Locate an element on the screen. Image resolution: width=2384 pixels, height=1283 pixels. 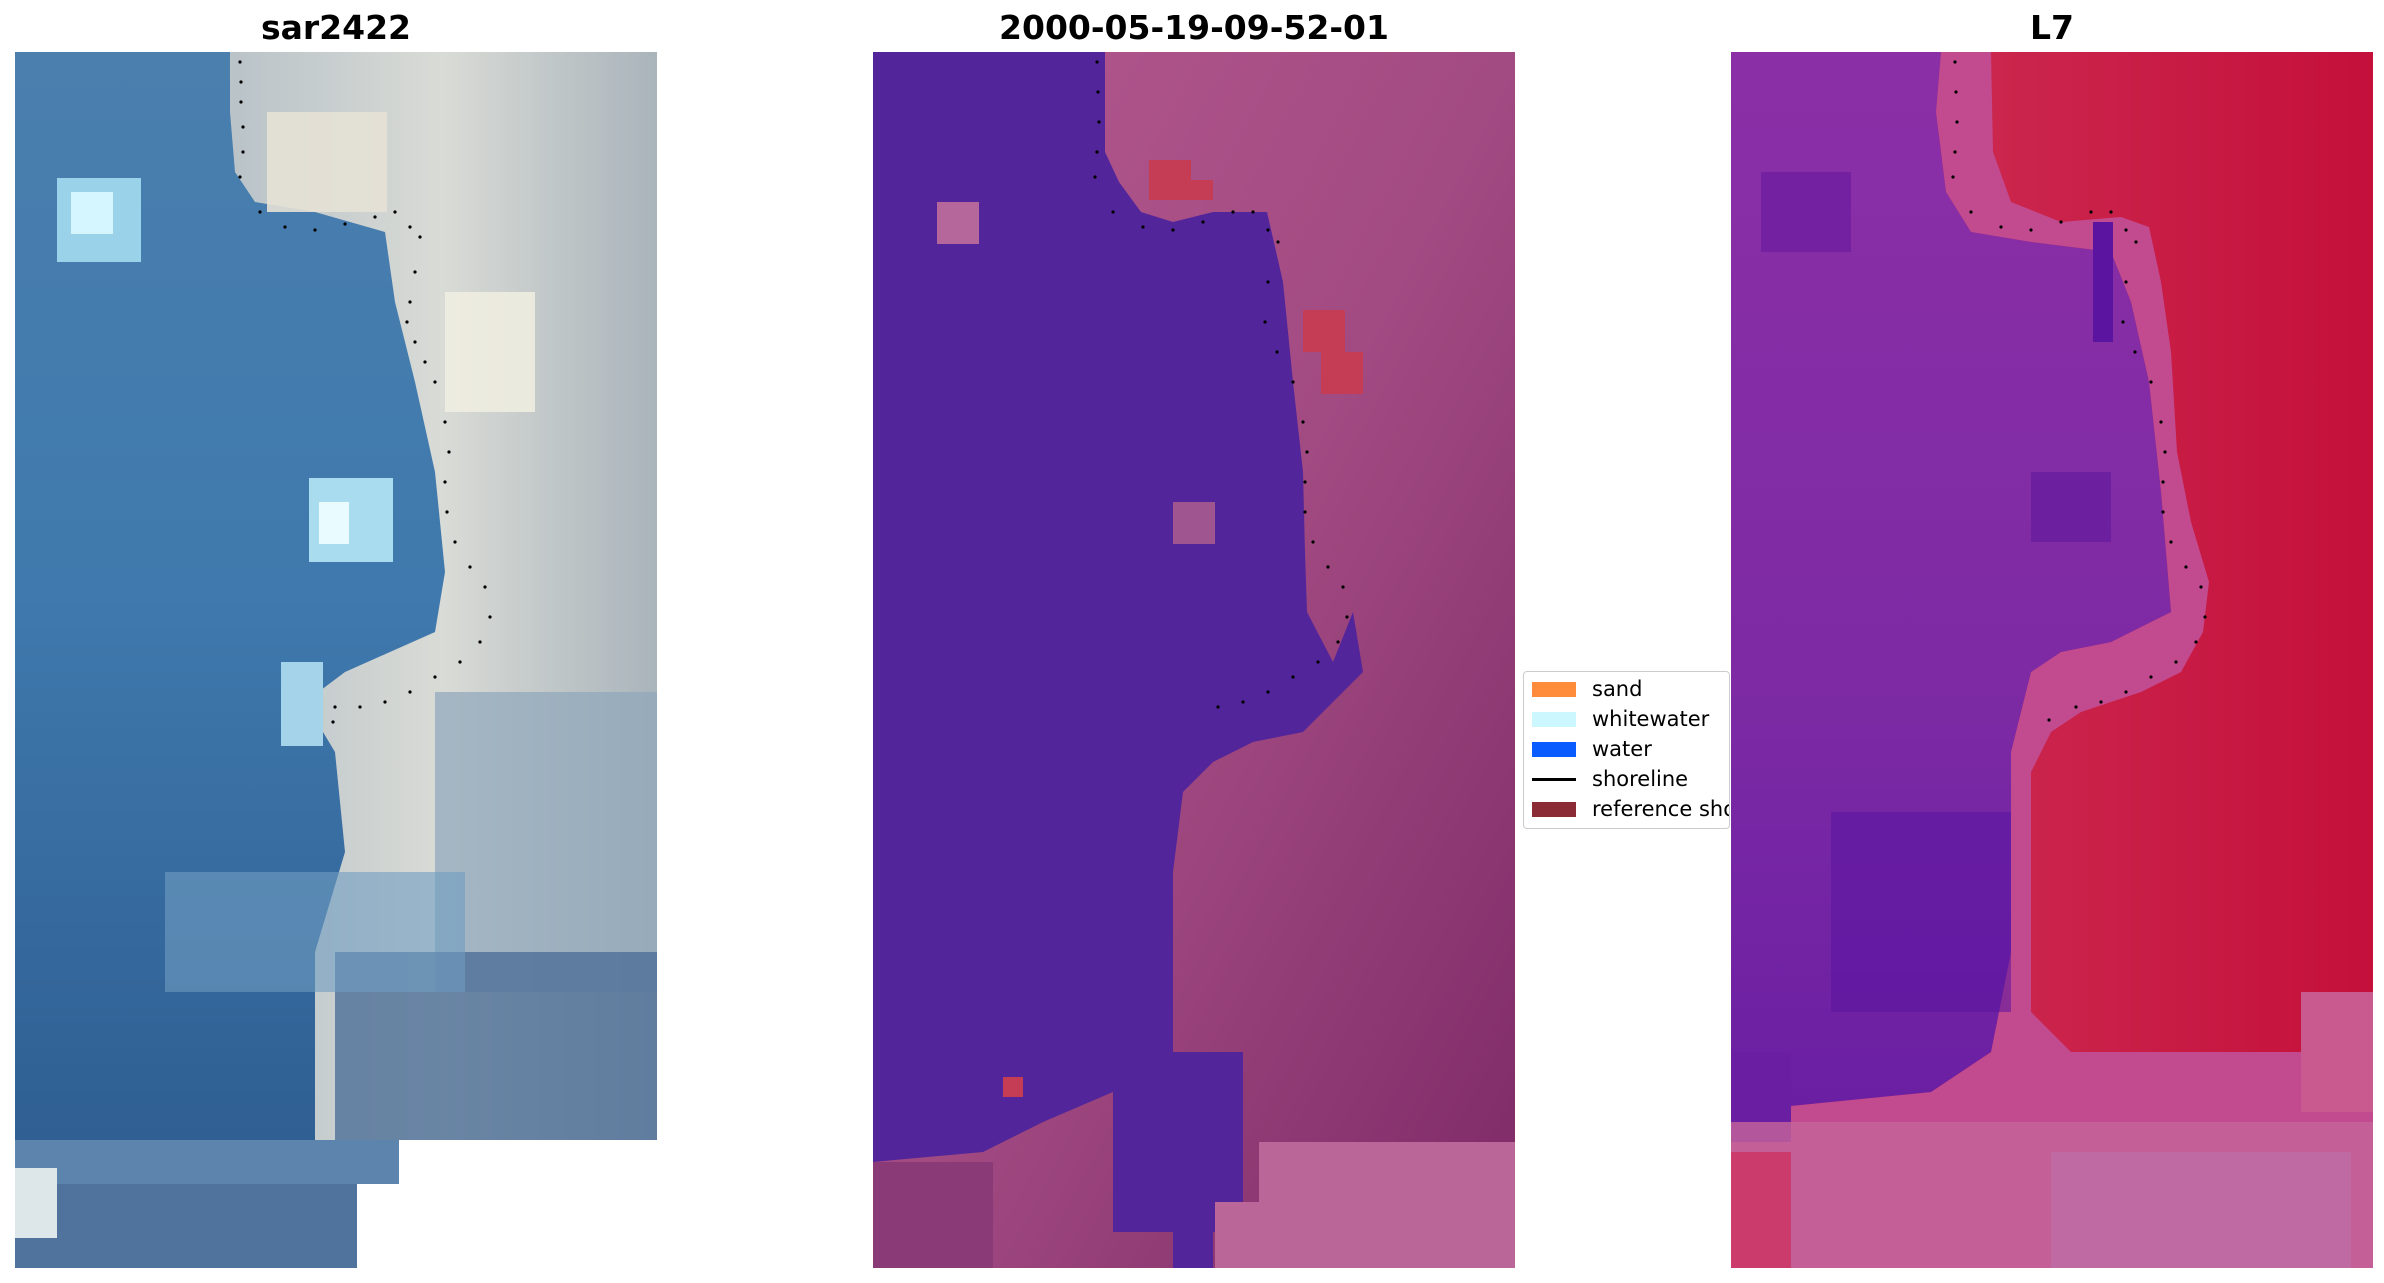
legend-label-water: water is located at coordinates (1622, 749).